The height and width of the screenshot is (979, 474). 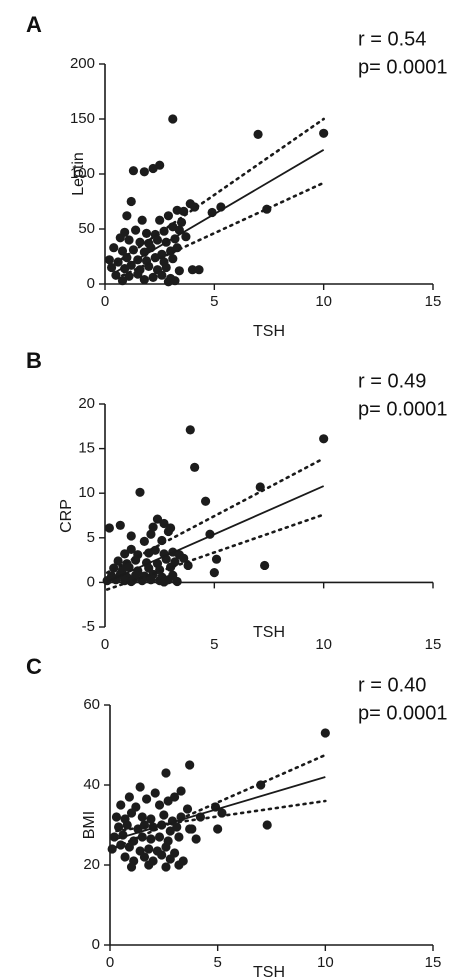 What do you see at coordinates (221, 808) in the screenshot?
I see `chart-2-regression-line` at bounding box center [221, 808].